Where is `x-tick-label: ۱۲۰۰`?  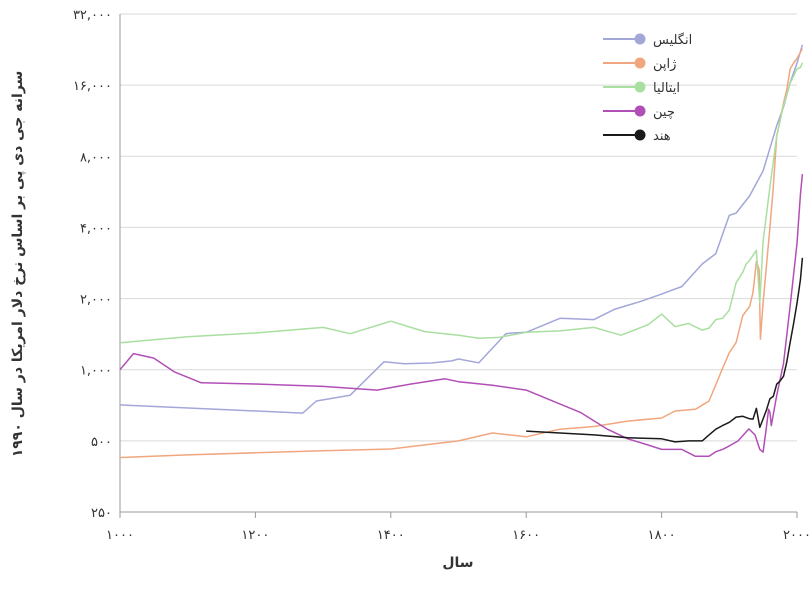 x-tick-label: ۱۲۰۰ is located at coordinates (255, 535).